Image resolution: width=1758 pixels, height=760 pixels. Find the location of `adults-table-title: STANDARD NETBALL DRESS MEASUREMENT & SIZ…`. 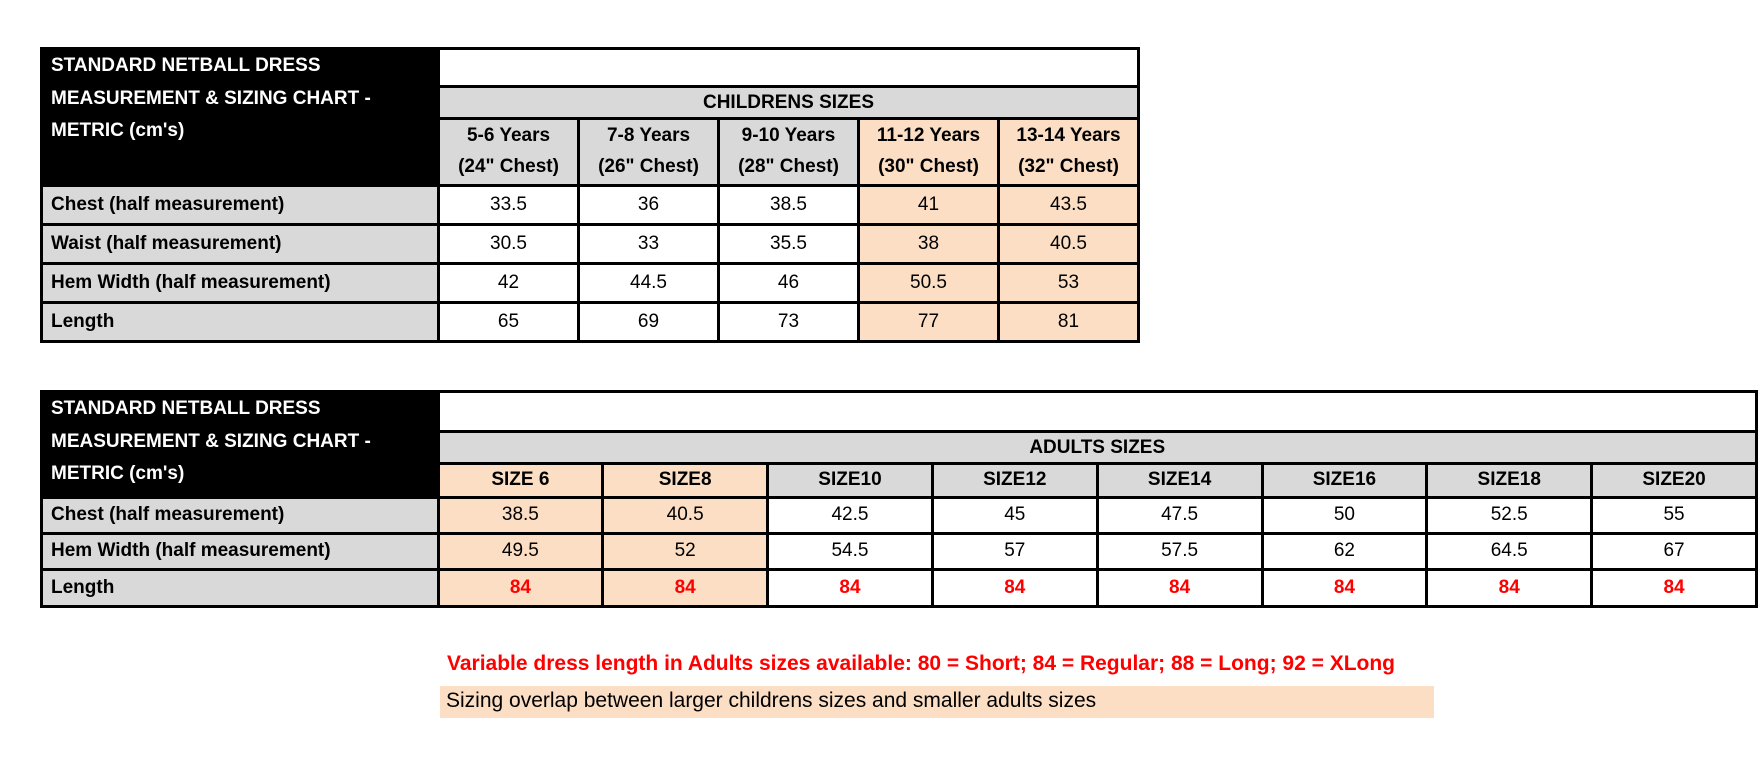

adults-table-title: STANDARD NETBALL DRESS MEASUREMENT & SIZ… is located at coordinates (240, 444).